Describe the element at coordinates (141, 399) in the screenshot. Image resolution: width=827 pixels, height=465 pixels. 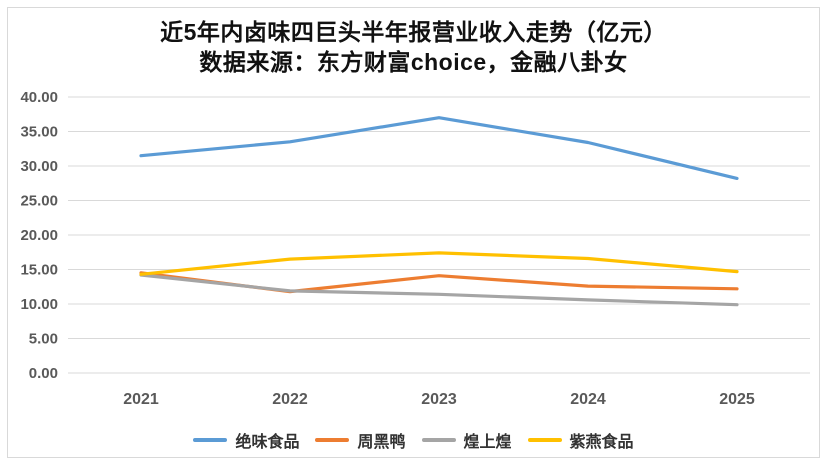
I see `x-axis-tick-label: 2021` at that location.